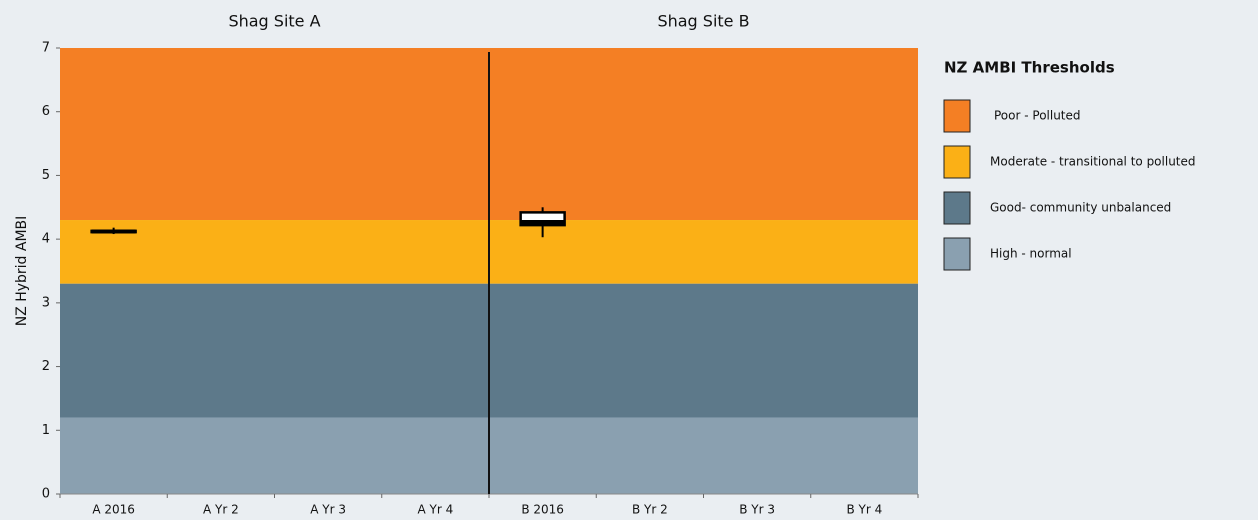 The height and width of the screenshot is (520, 1258). What do you see at coordinates (113, 510) in the screenshot?
I see `x-tick-label: A 2016` at bounding box center [113, 510].